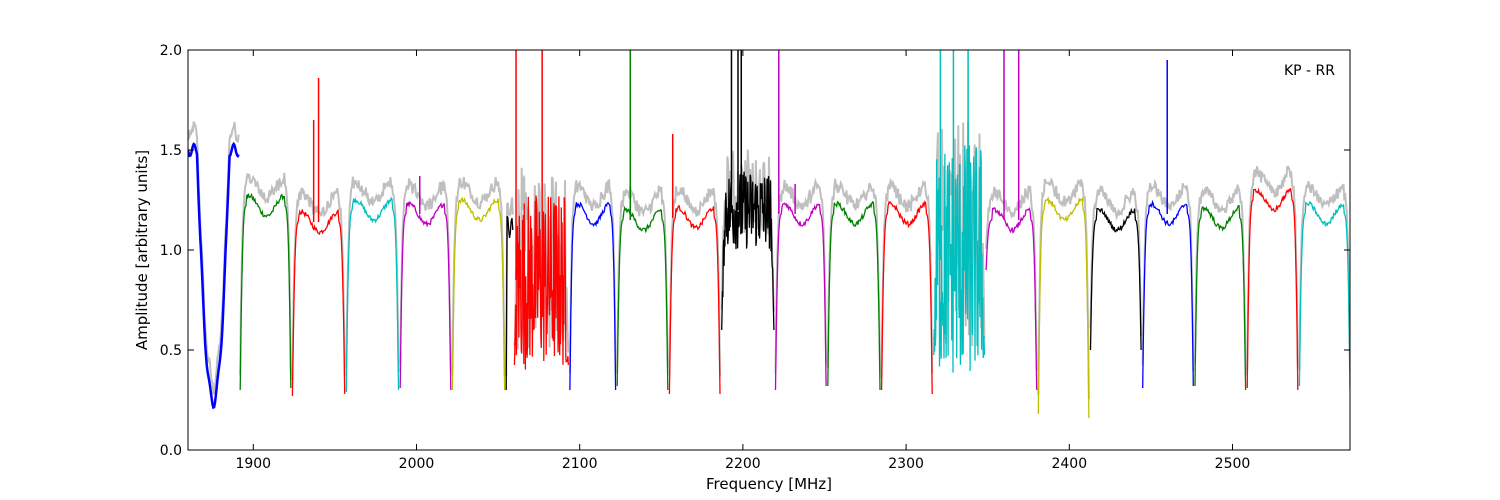  I want to click on y-tick-label: 2.0, so click(171, 51).